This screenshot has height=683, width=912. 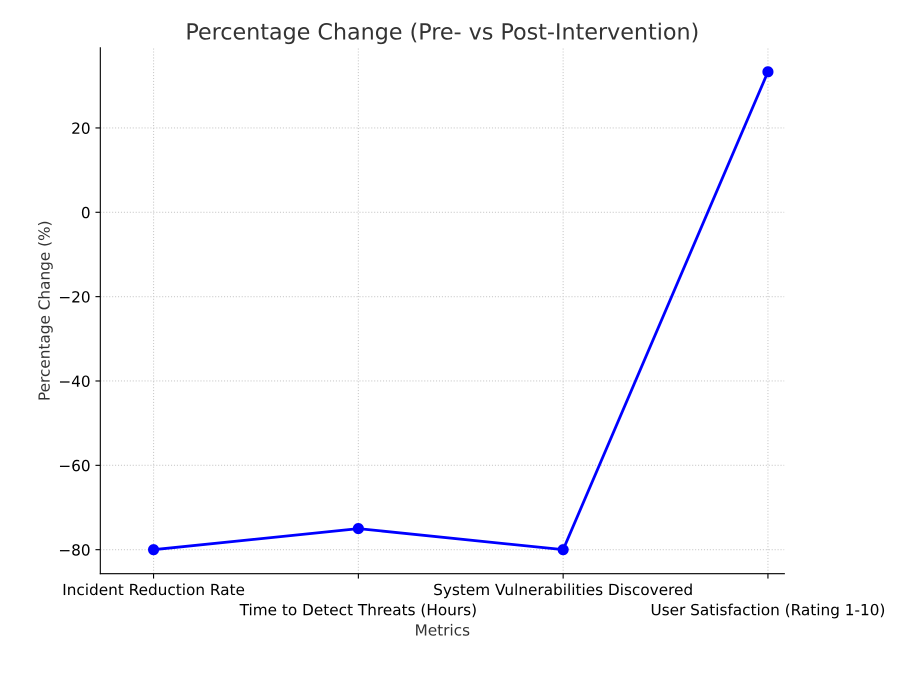 What do you see at coordinates (563, 590) in the screenshot?
I see `x-tick-label: System Vulnerabilities Discovered` at bounding box center [563, 590].